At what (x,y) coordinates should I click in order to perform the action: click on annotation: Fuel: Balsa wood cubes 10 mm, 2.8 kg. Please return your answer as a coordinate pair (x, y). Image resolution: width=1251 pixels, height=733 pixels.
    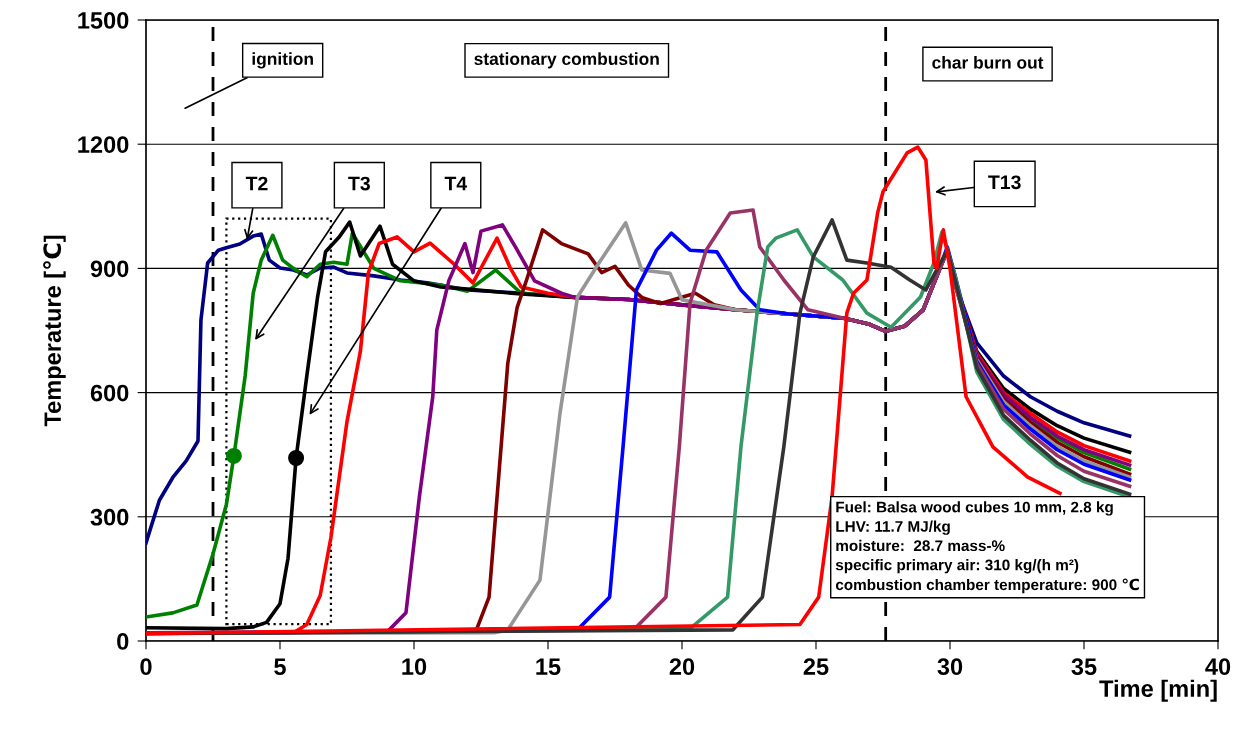
    Looking at the image, I should click on (974, 508).